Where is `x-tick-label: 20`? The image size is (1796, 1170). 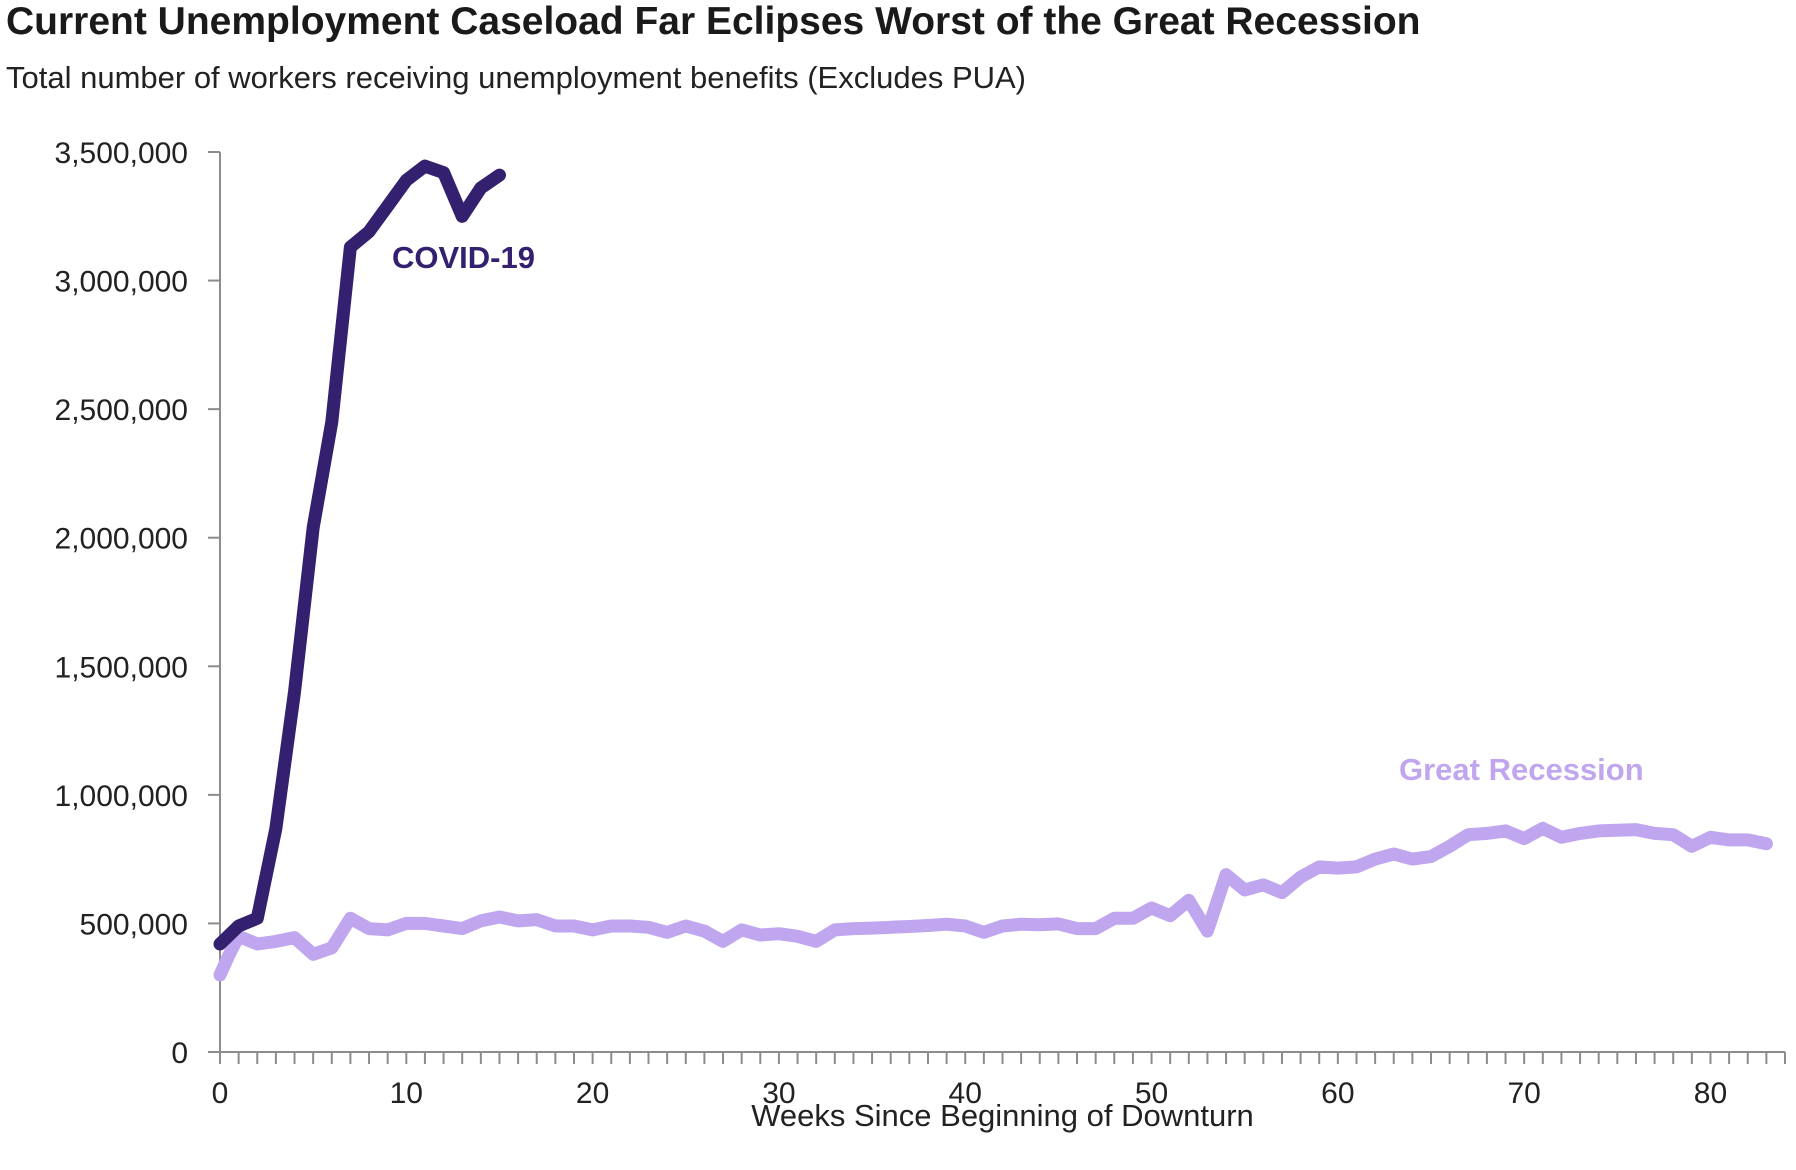 x-tick-label: 20 is located at coordinates (592, 1093).